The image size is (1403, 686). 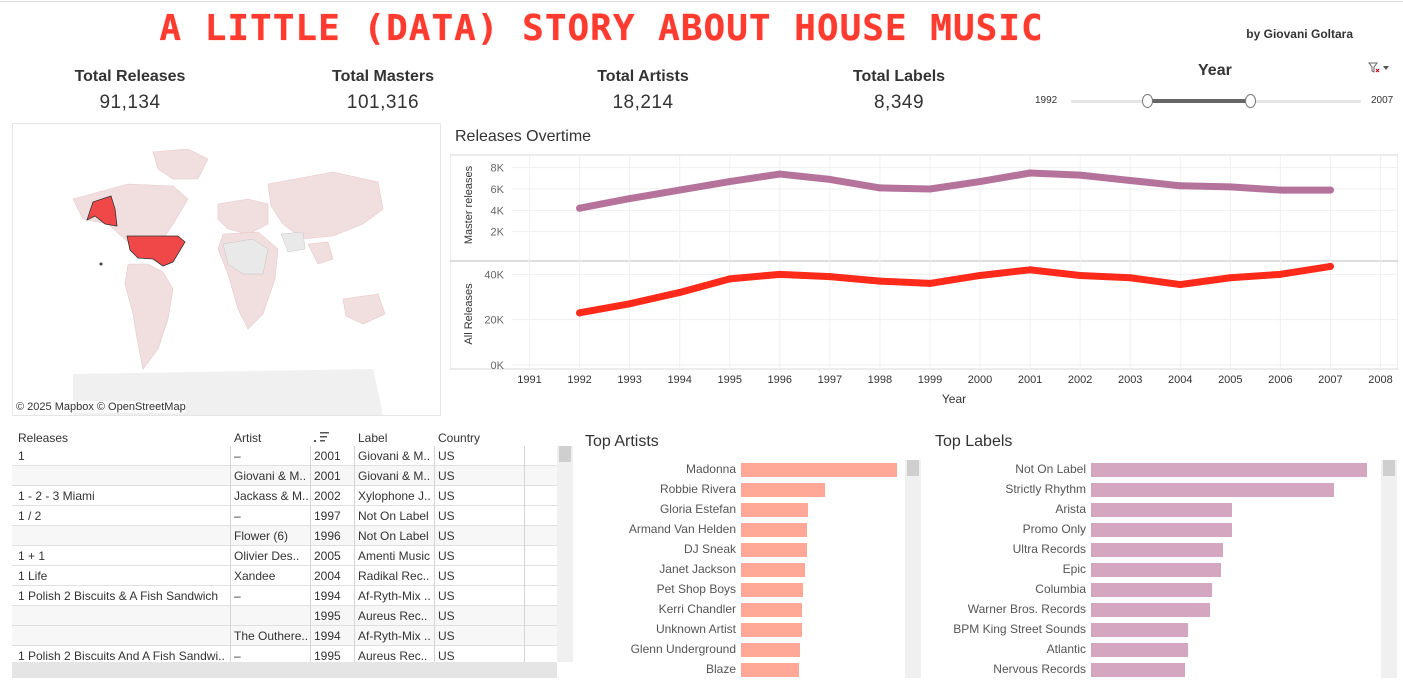 I want to click on column-header-label: Label, so click(x=373, y=438).